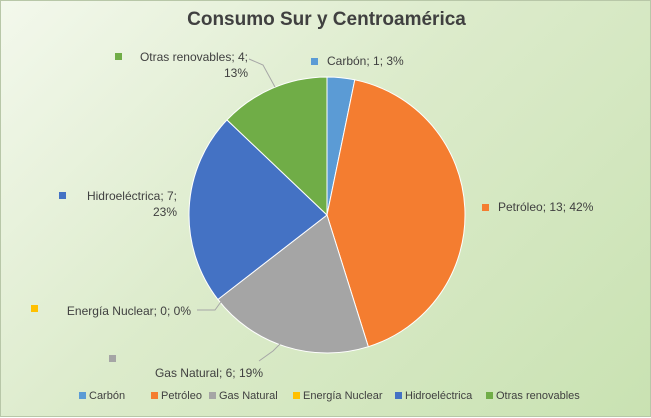 The image size is (651, 418). What do you see at coordinates (34, 308) in the screenshot?
I see `label-marker-energia-nuclear` at bounding box center [34, 308].